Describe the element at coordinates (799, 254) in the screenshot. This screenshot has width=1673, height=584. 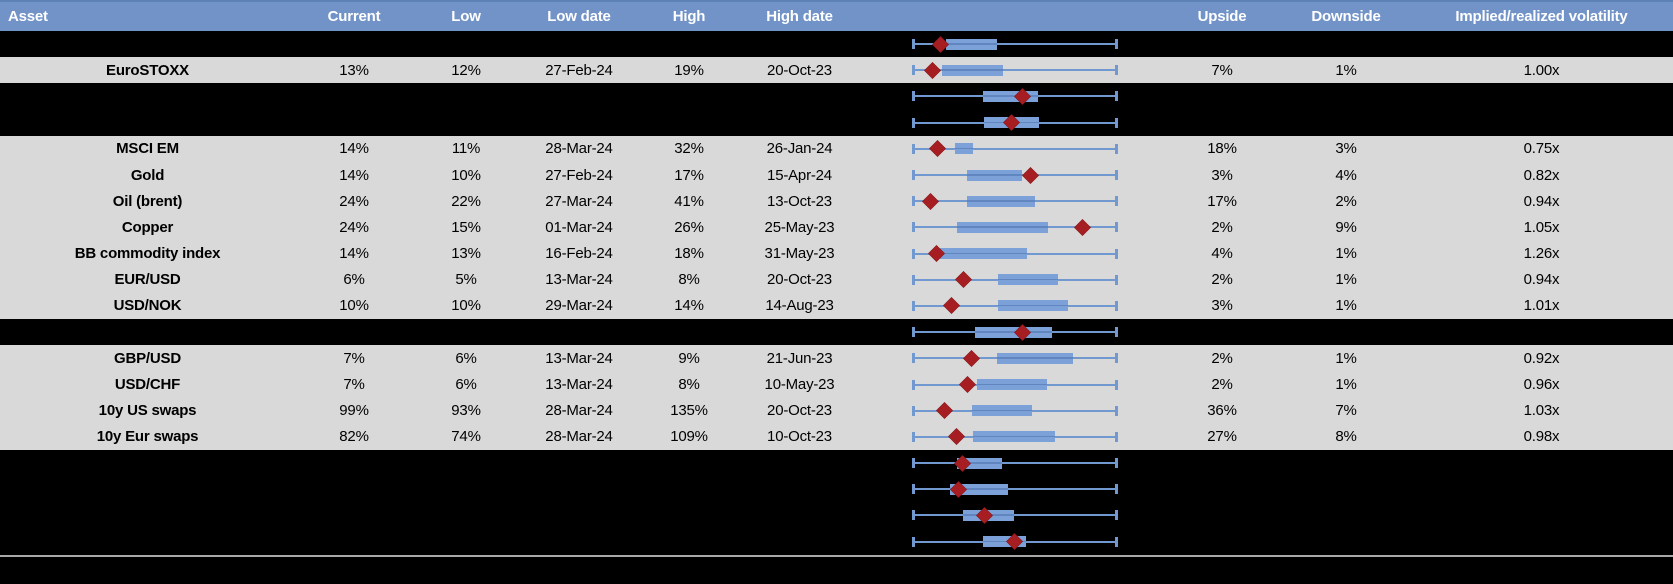
I see `cell-high-date: 31-May-23` at that location.